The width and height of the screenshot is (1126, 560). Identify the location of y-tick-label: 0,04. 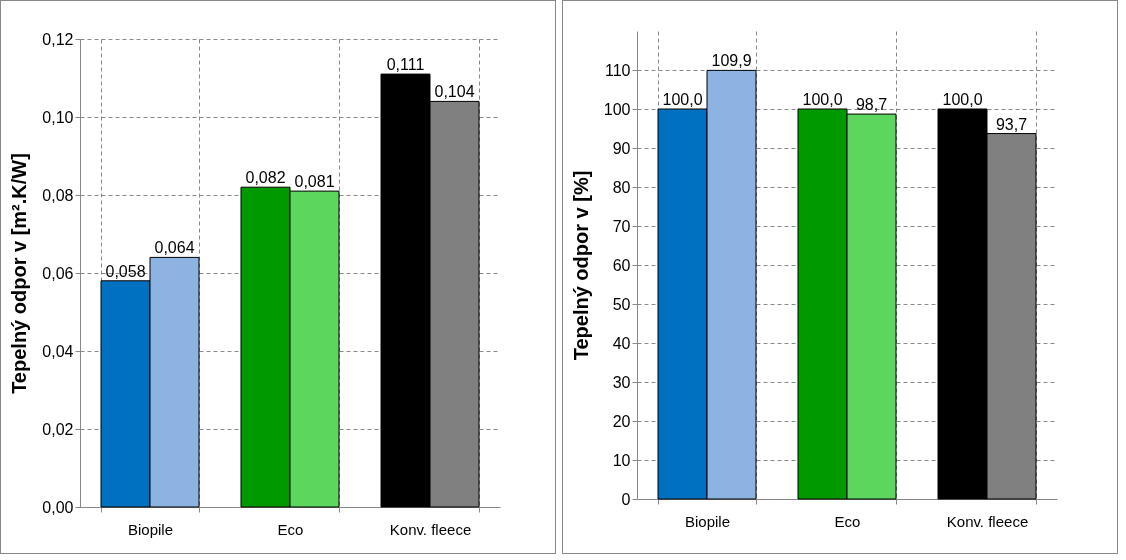
(58, 351).